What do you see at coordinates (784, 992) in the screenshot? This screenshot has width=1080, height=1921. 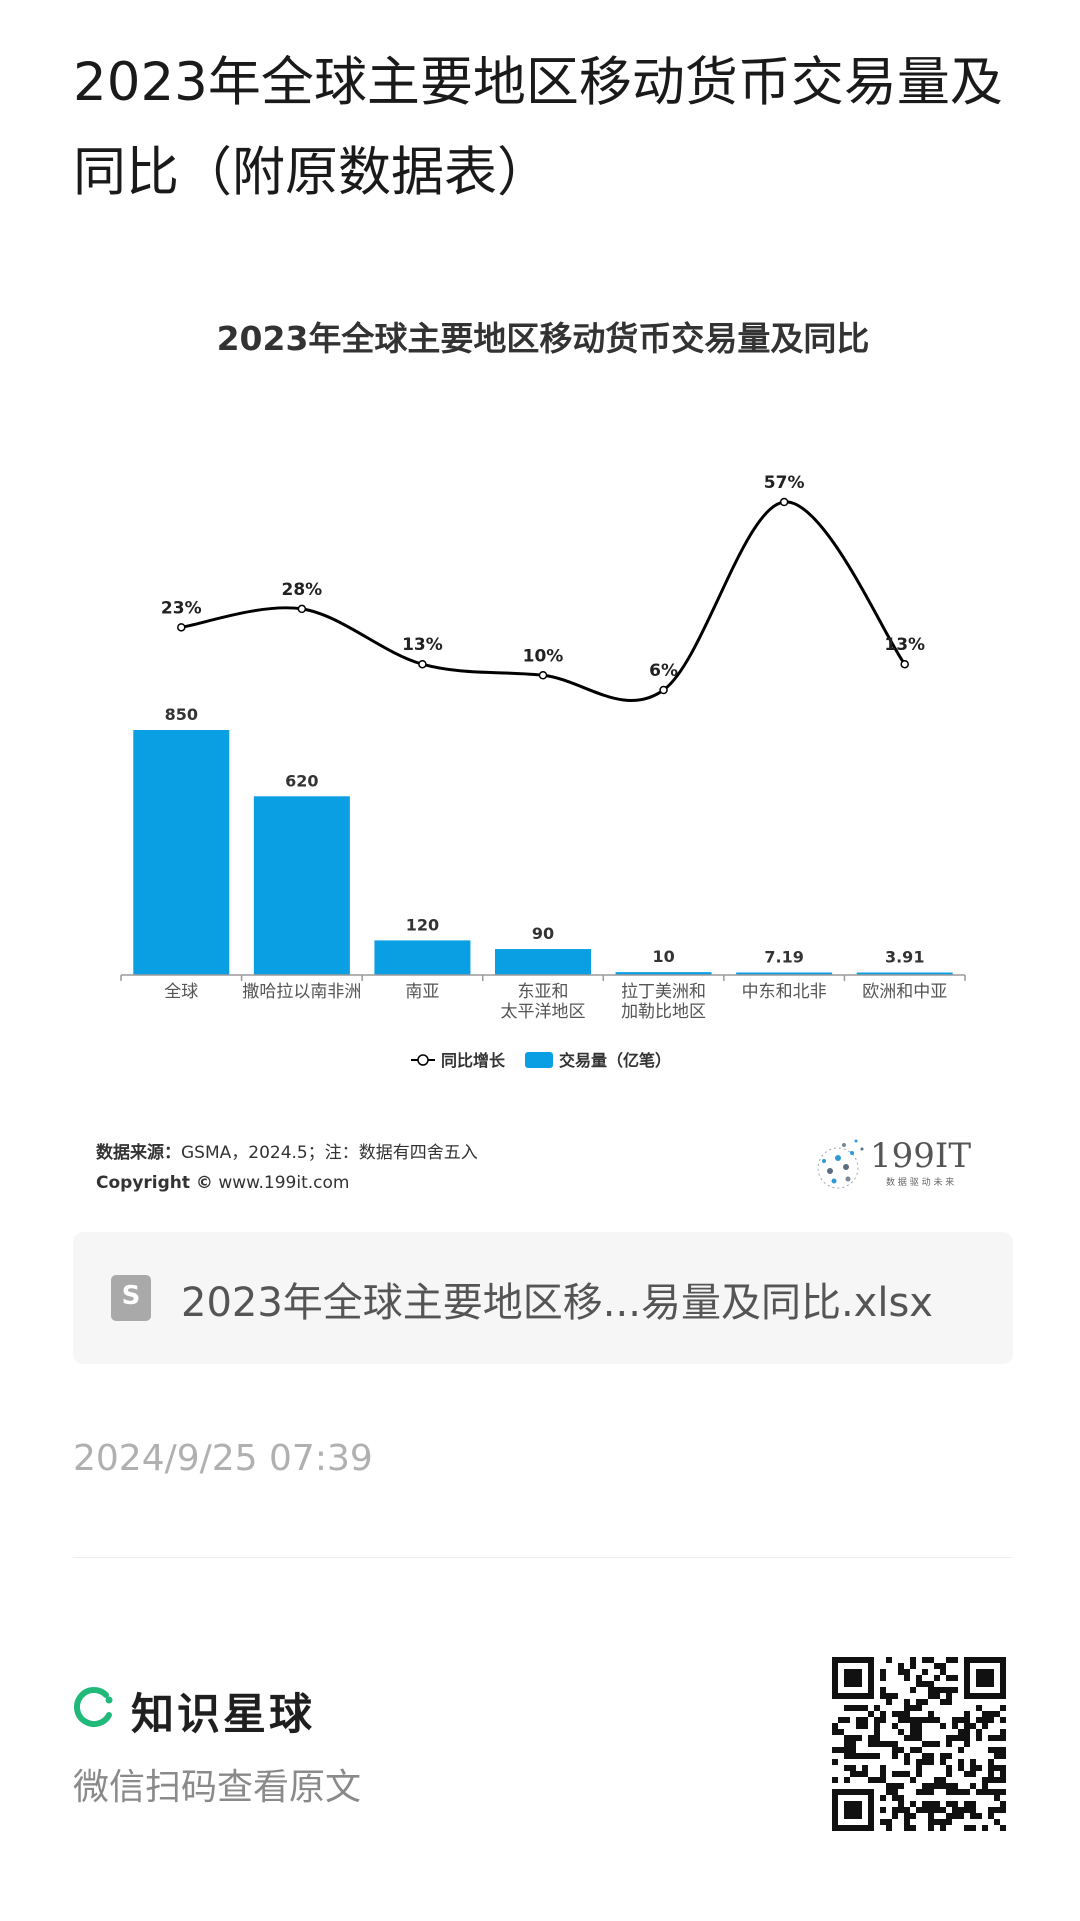 I see `x-tick-label: 中东和北非` at bounding box center [784, 992].